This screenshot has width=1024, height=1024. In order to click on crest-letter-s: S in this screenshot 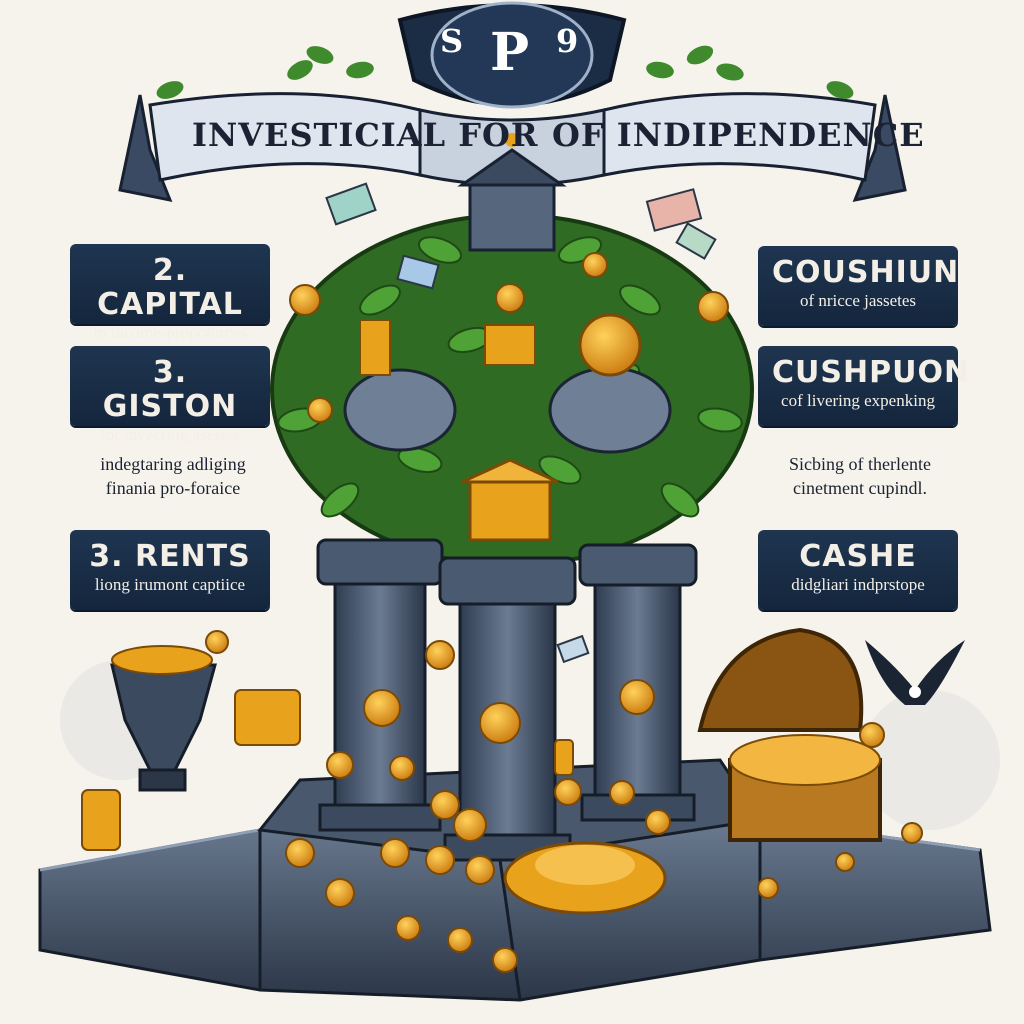, I will do `click(452, 41)`.